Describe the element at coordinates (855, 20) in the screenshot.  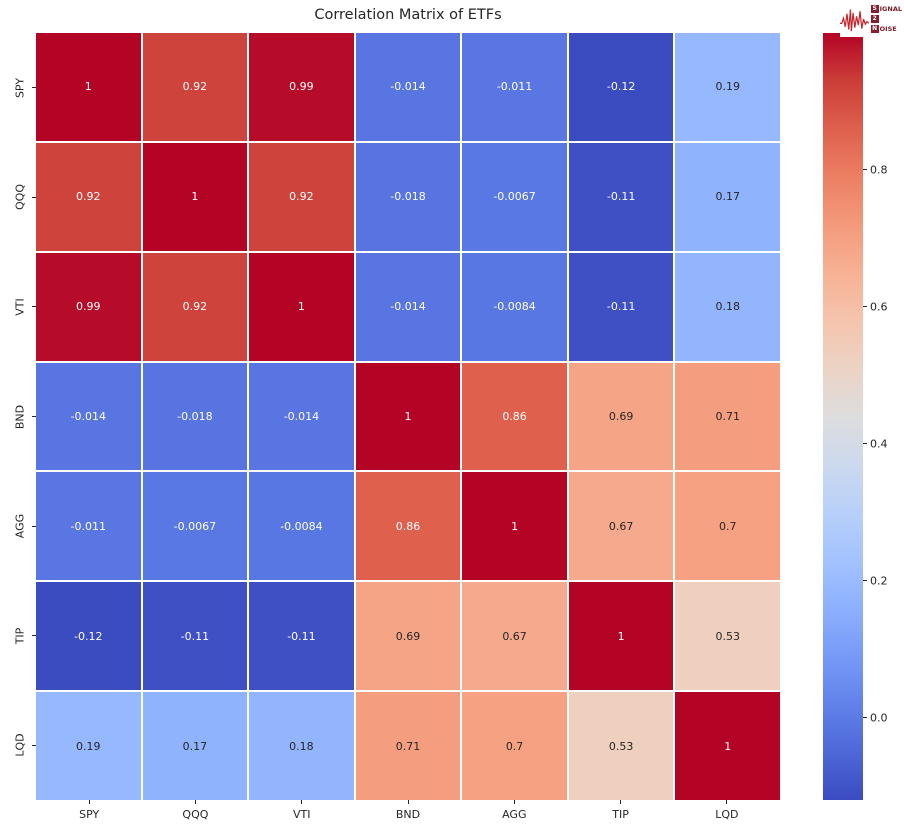
I see `waveform-icon` at that location.